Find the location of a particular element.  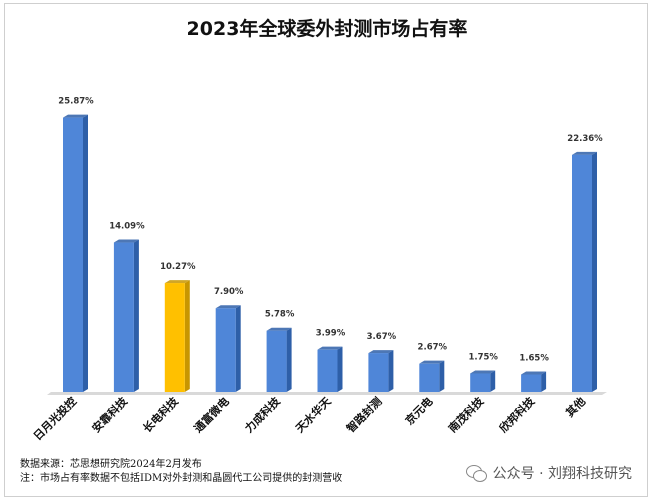

value-label-8: 1.75% is located at coordinates (483, 357).